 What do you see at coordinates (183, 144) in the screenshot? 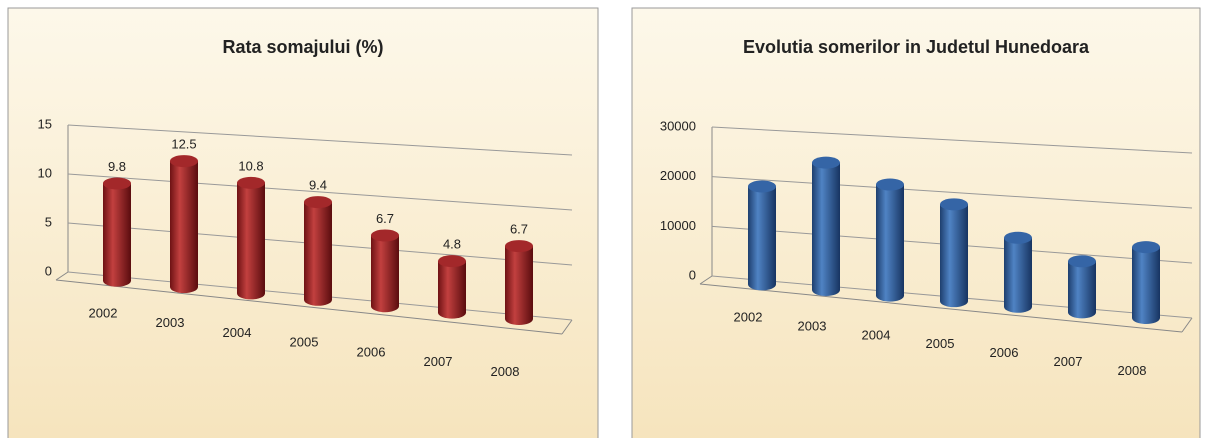
I see `data-label: 12.5` at bounding box center [183, 144].